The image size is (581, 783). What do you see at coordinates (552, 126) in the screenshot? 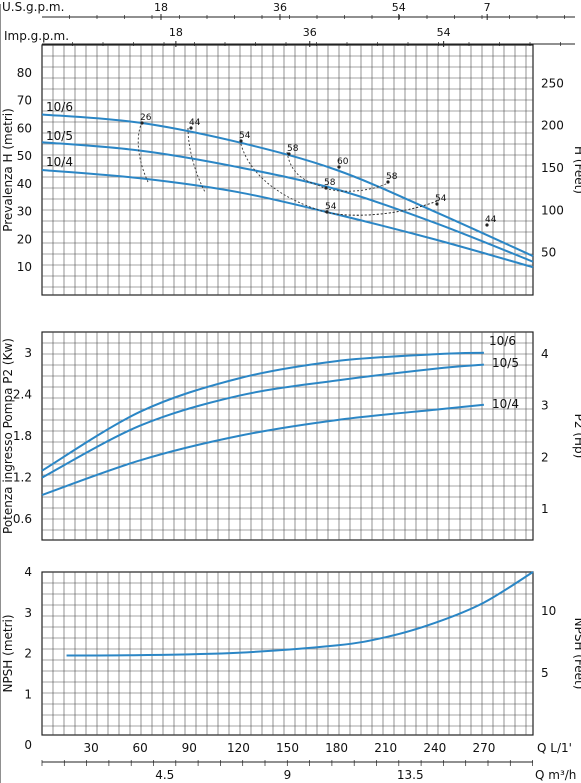
I see `head-y2tick-label: 200` at bounding box center [552, 126].